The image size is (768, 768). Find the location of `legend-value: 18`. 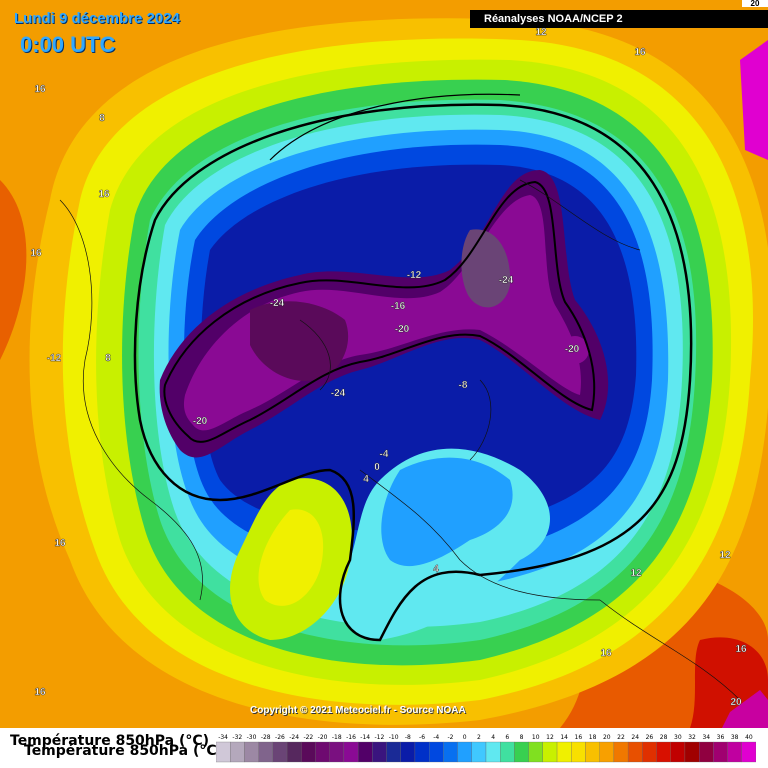

legend-value: 18 is located at coordinates (593, 737).